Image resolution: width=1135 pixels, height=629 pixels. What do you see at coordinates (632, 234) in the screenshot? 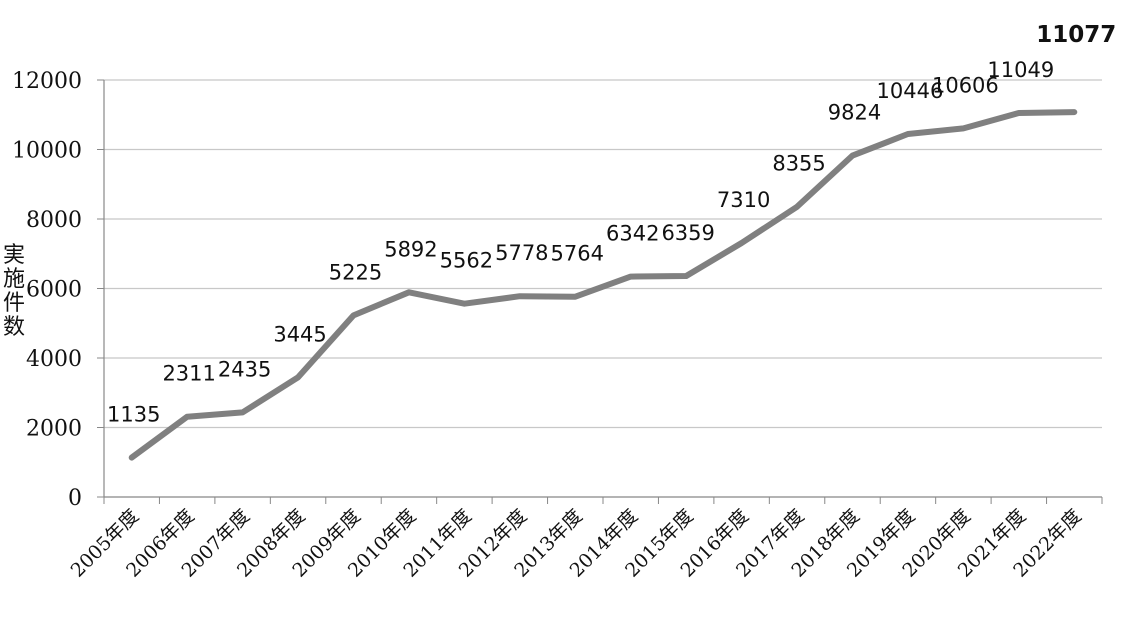
I see `data-label-2014年度: 6342` at bounding box center [632, 234].